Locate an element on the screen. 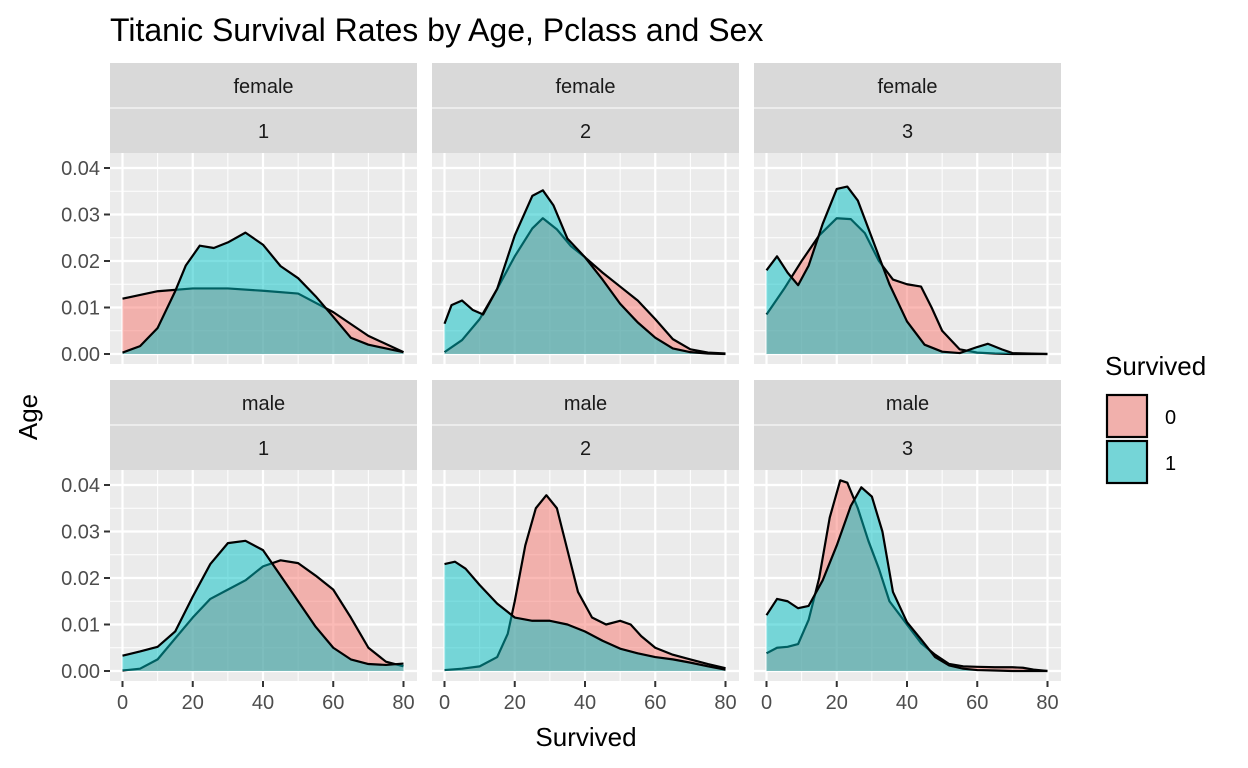 This screenshot has height=768, width=1248. facet-panel: male 1 0.00 0.01 0.02 0.03 0.04 0 20 40 60 80 is located at coordinates (239, 547).